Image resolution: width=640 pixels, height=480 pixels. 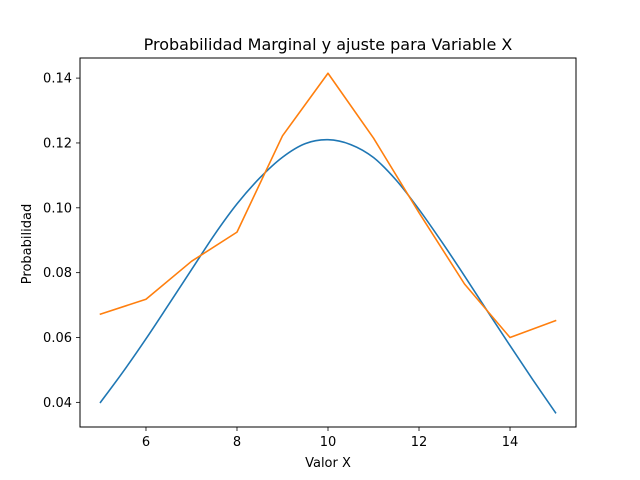 What do you see at coordinates (57, 79) in the screenshot?
I see `y-tick-label: 0.14` at bounding box center [57, 79].